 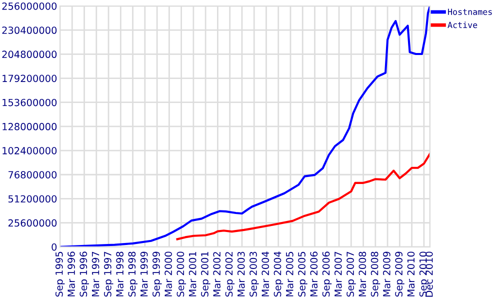 What do you see at coordinates (133, 274) in the screenshot?
I see `x-tick-label: Sep 1998` at bounding box center [133, 274].